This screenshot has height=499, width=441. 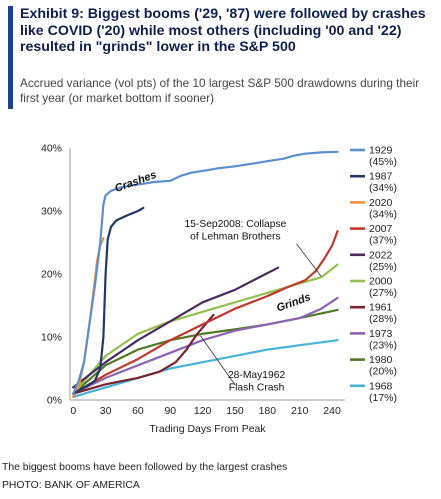 I want to click on y-tick-label: 30%, so click(x=51, y=212).